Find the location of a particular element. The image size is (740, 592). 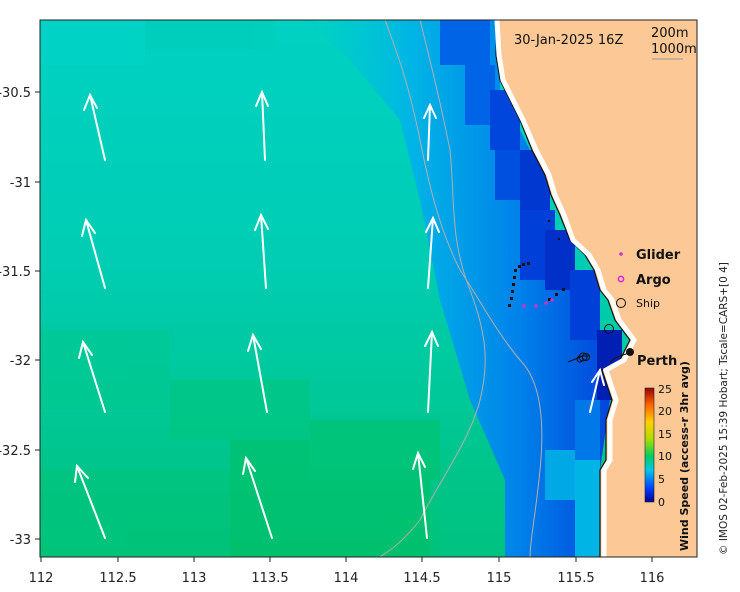

x-tick-label: 115.5 is located at coordinates (575, 578).